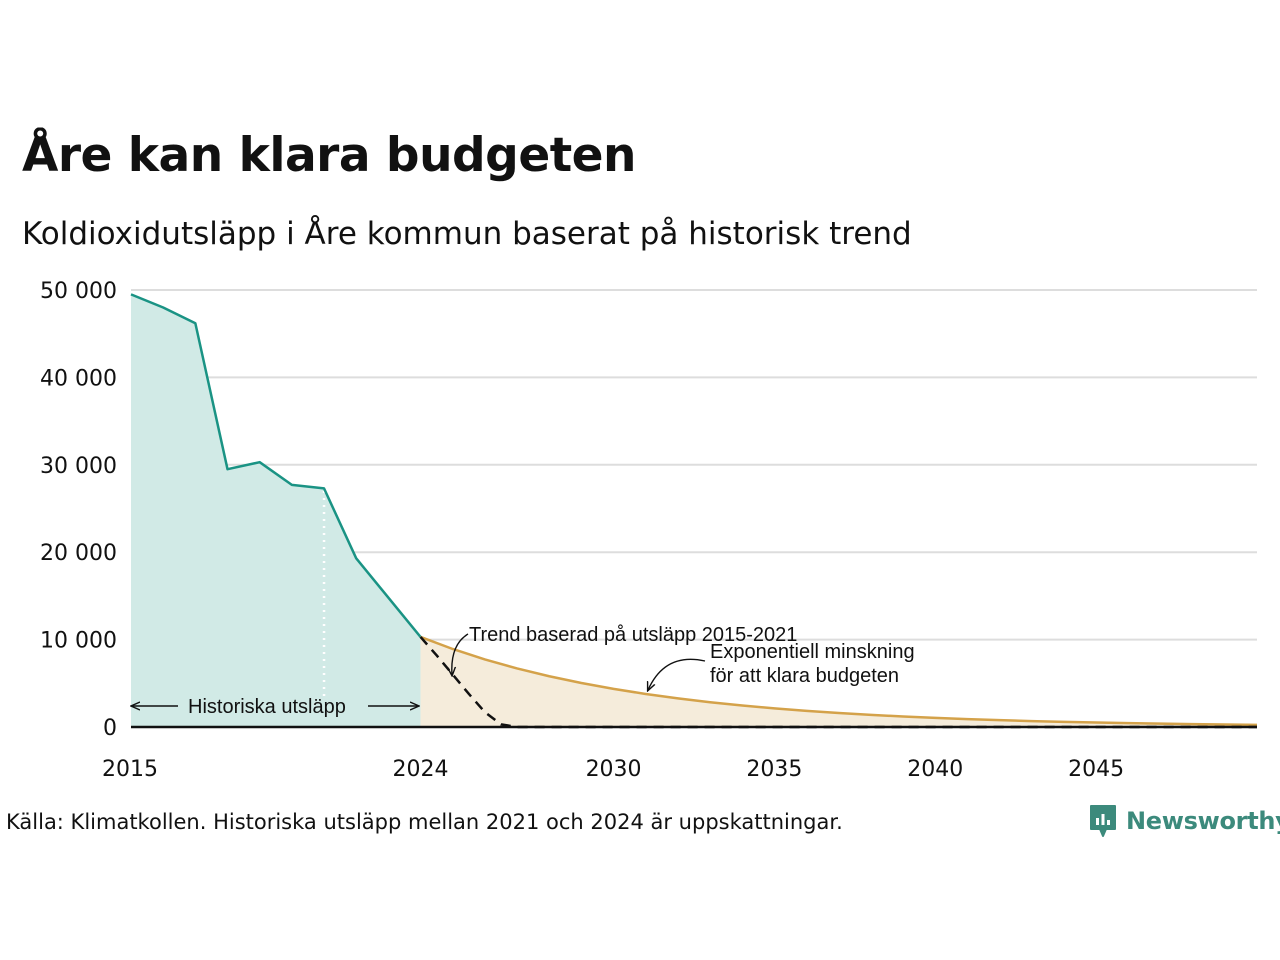 This screenshot has height=960, width=1280. What do you see at coordinates (1203, 821) in the screenshot?
I see `brand-name: Newsworthy` at bounding box center [1203, 821].